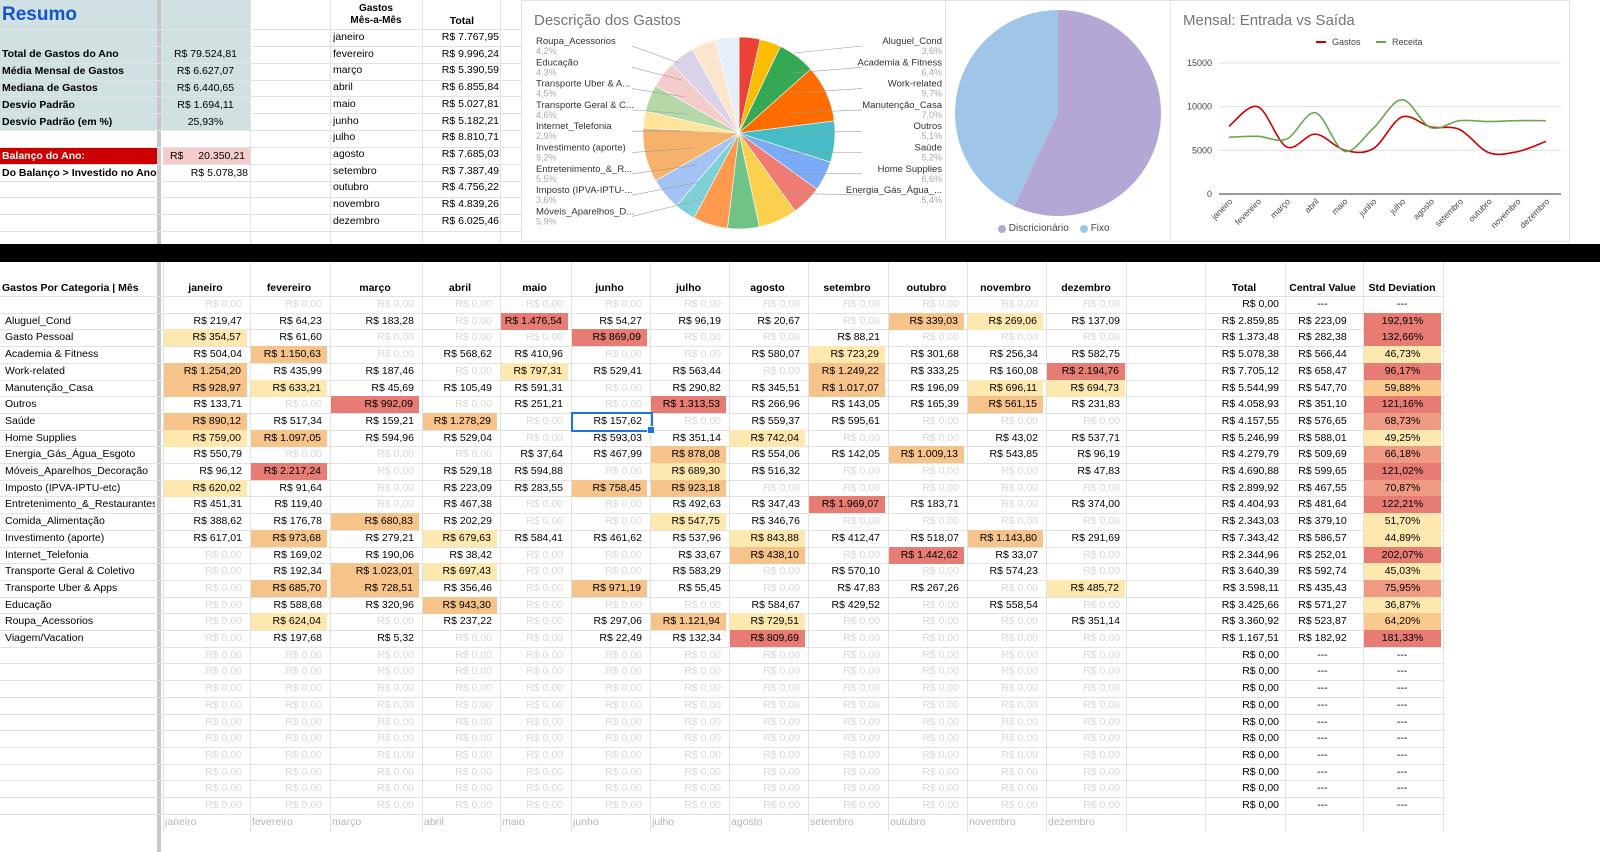 The width and height of the screenshot is (1600, 852). What do you see at coordinates (609, 488) in the screenshot?
I see `value-cell: R$ 758,45` at bounding box center [609, 488].